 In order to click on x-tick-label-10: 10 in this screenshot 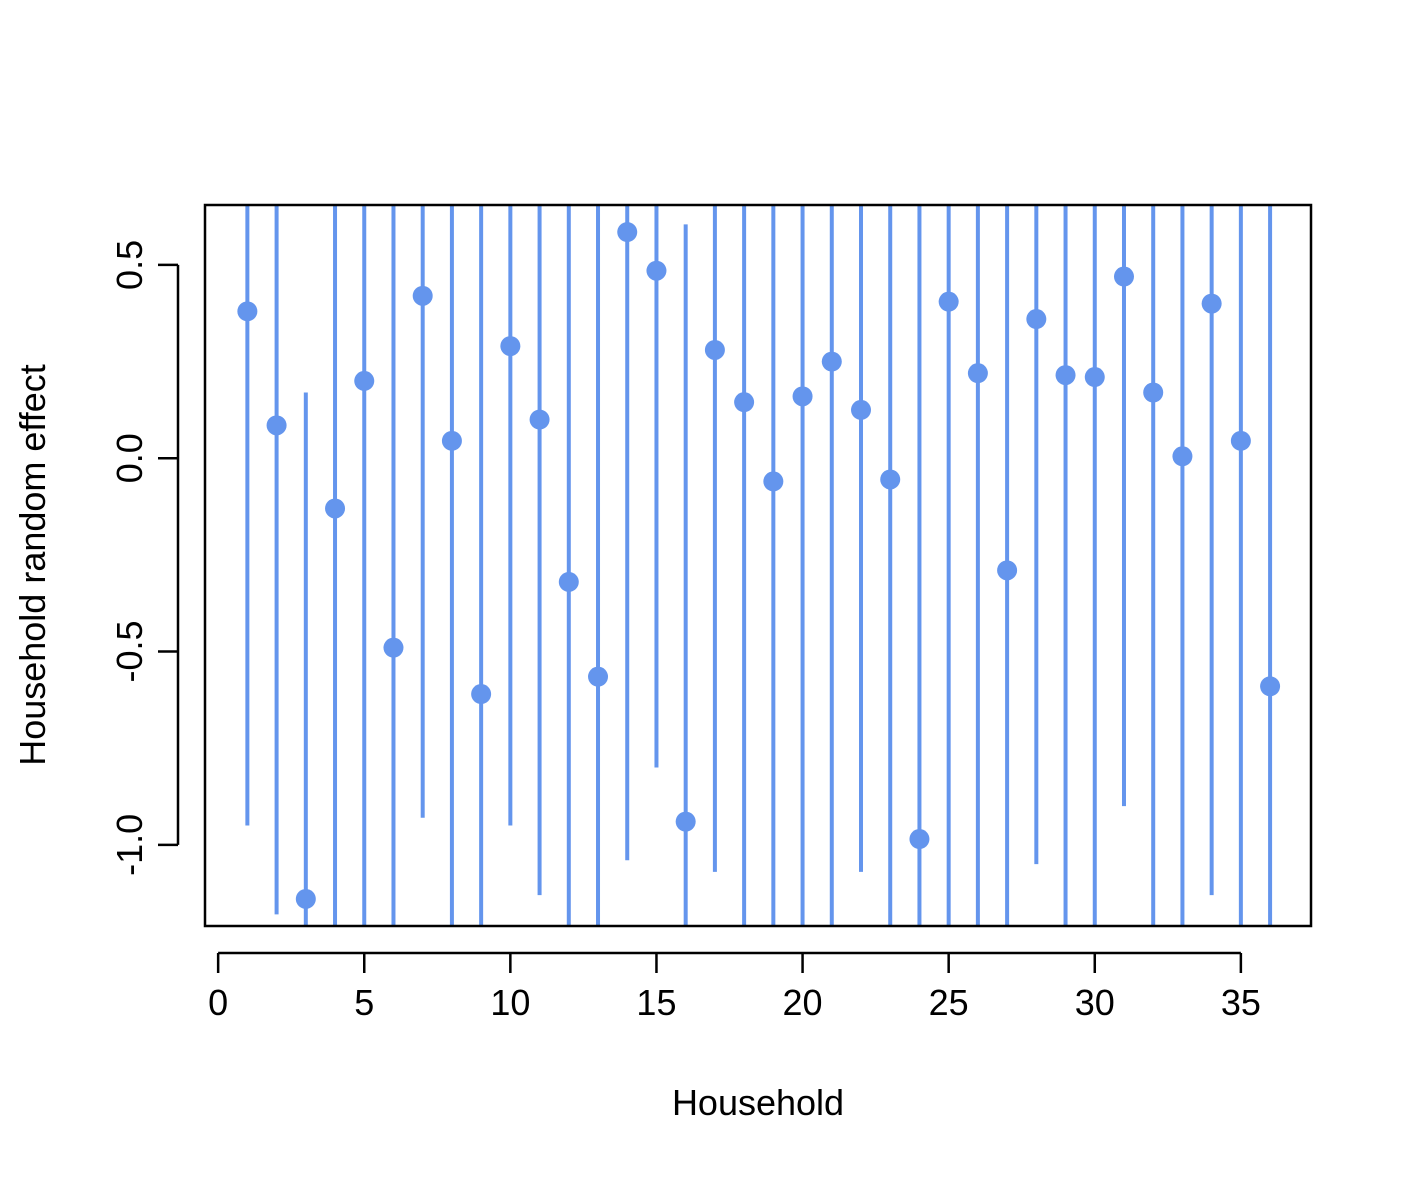, I will do `click(510, 1002)`.